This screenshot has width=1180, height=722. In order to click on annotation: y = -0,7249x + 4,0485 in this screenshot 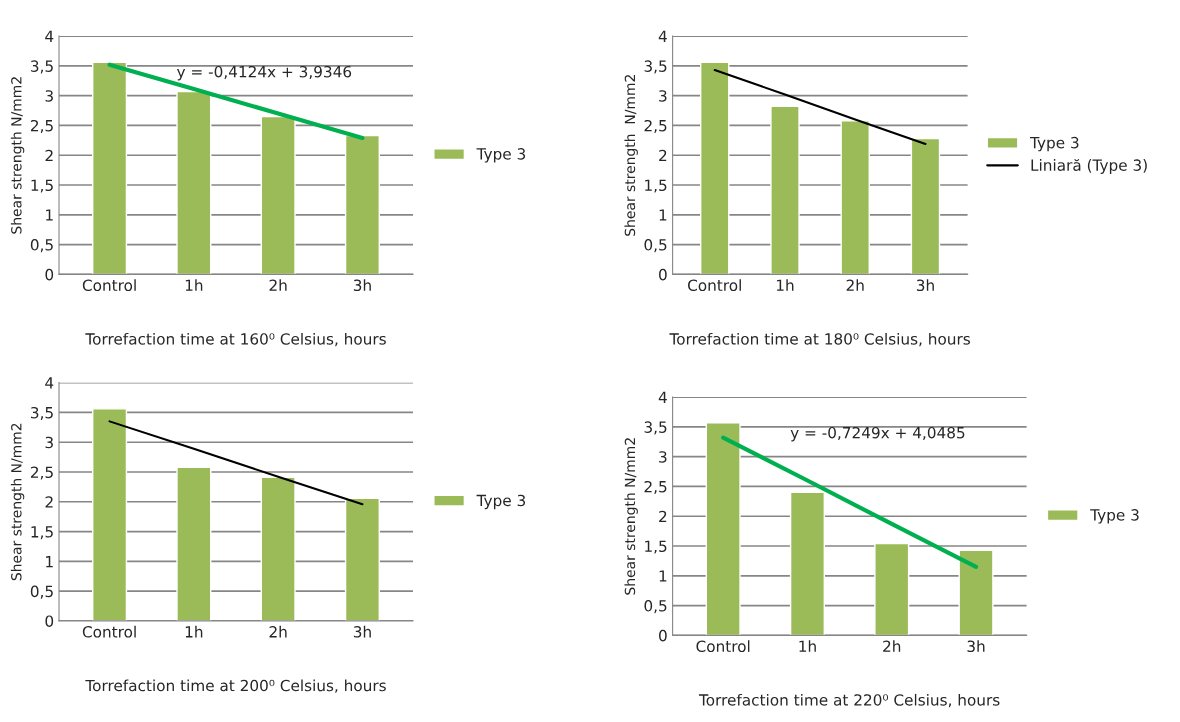, I will do `click(877, 434)`.